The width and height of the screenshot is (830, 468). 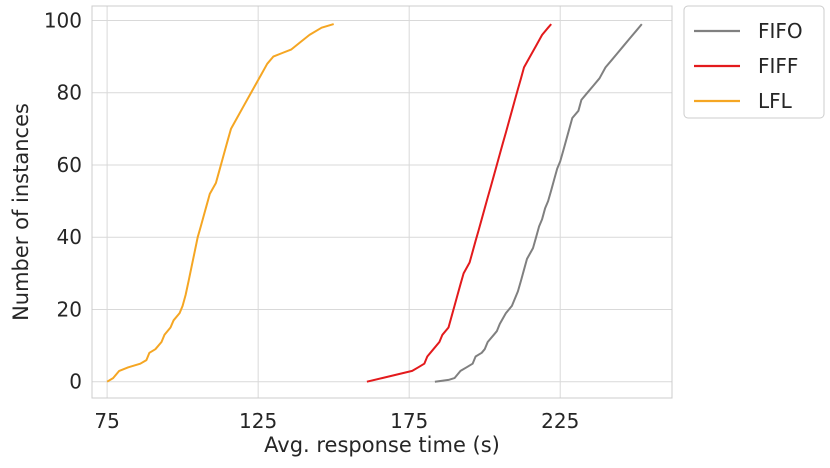 I want to click on legend-label-lfl: LFL, so click(x=775, y=101).